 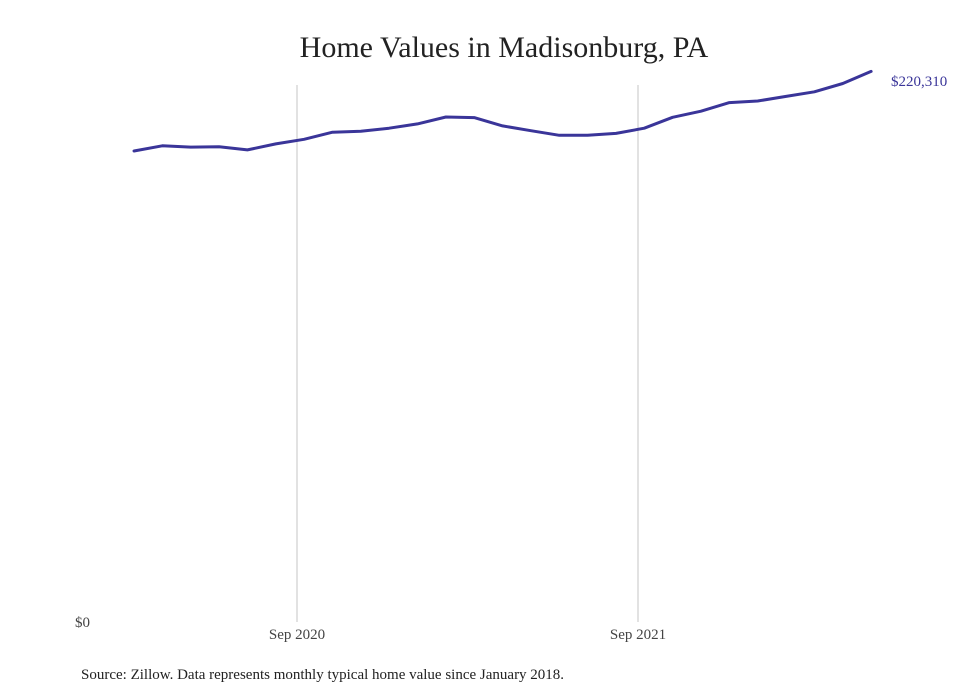 What do you see at coordinates (502, 111) in the screenshot?
I see `series-line-home-values` at bounding box center [502, 111].